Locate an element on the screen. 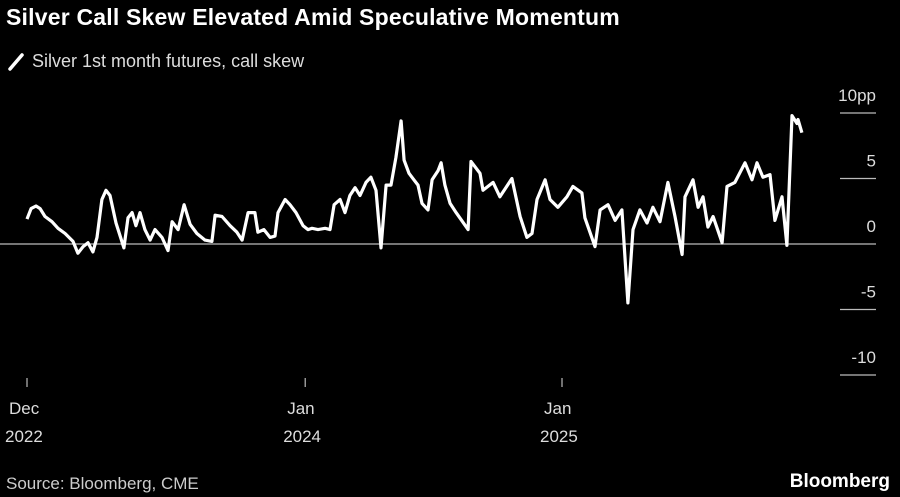  y-tick-label: 5 is located at coordinates (871, 161).